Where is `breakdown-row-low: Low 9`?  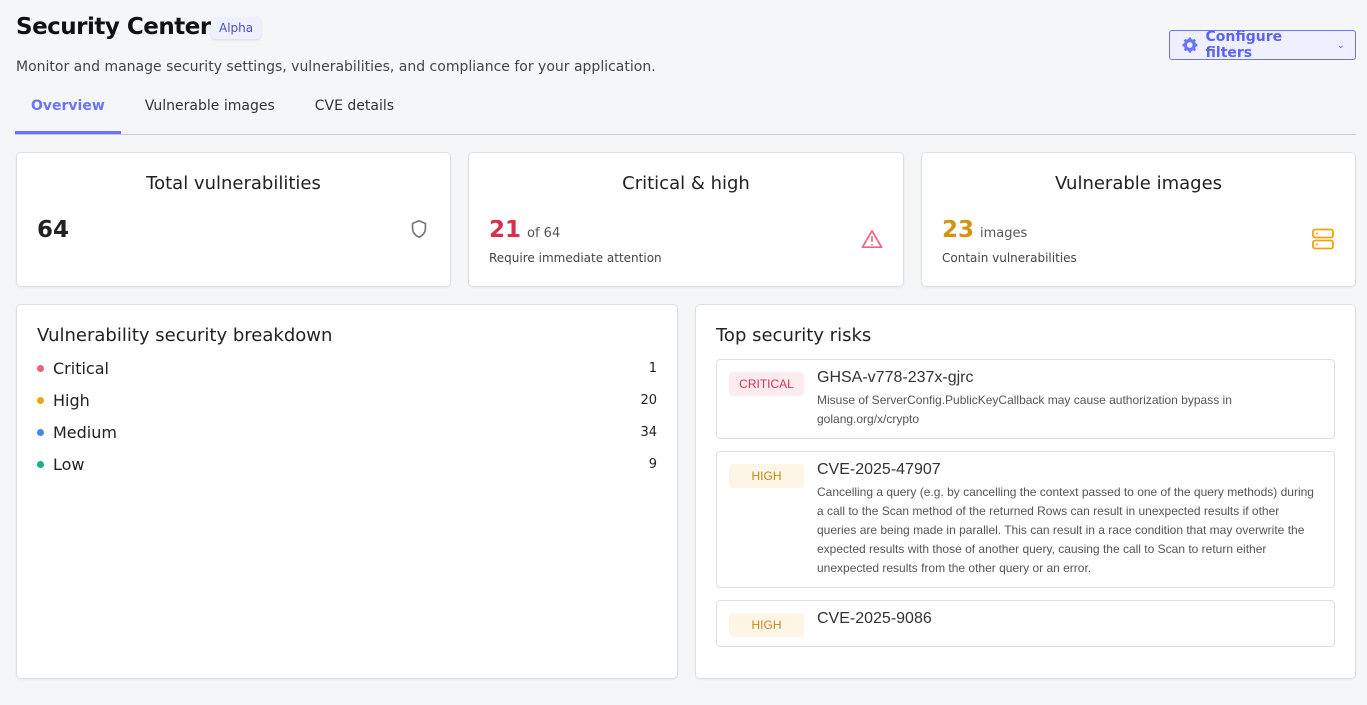 breakdown-row-low: Low 9 is located at coordinates (347, 464).